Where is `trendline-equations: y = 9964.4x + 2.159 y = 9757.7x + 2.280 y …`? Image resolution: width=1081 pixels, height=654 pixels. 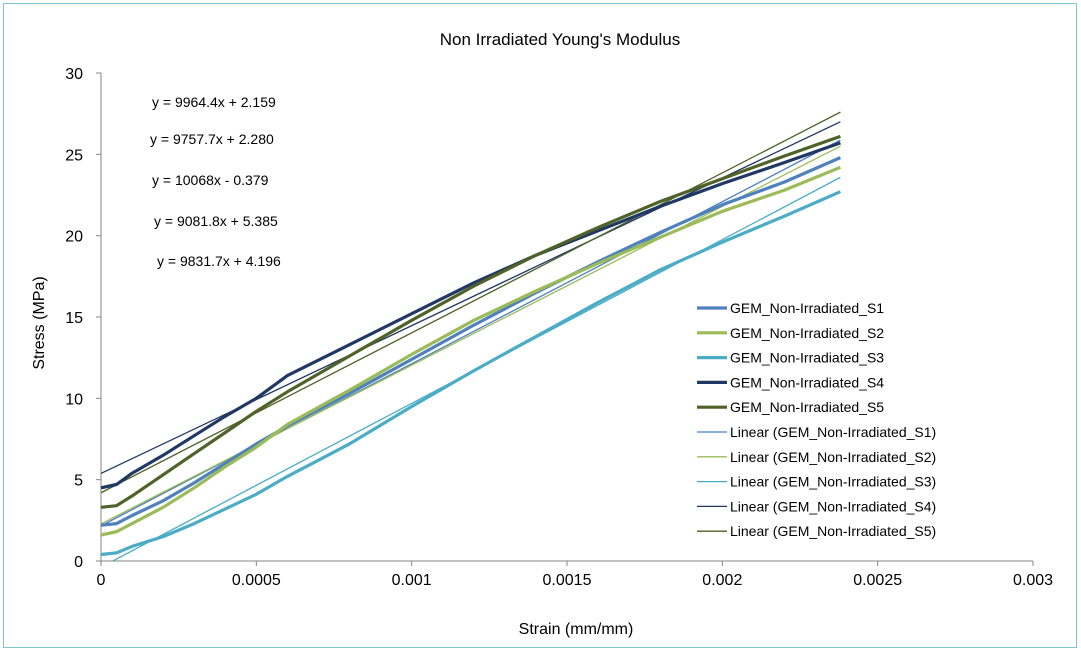
trendline-equations: y = 9964.4x + 2.159 y = 9757.7x + 2.280 y … is located at coordinates (215, 181).